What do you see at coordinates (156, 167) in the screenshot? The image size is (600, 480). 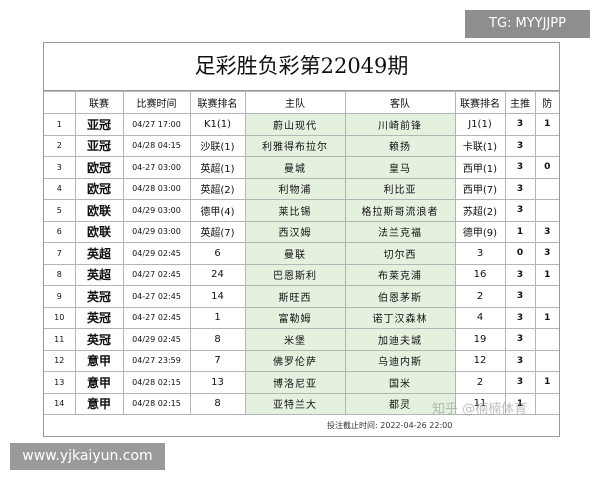 I see `match-time: 04-27 03:00` at bounding box center [156, 167].